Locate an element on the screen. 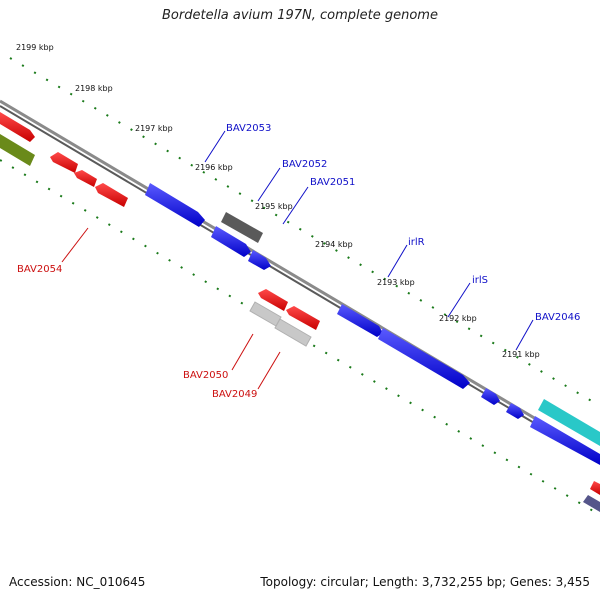  label-bav2052: BAV2052 is located at coordinates (304, 164).